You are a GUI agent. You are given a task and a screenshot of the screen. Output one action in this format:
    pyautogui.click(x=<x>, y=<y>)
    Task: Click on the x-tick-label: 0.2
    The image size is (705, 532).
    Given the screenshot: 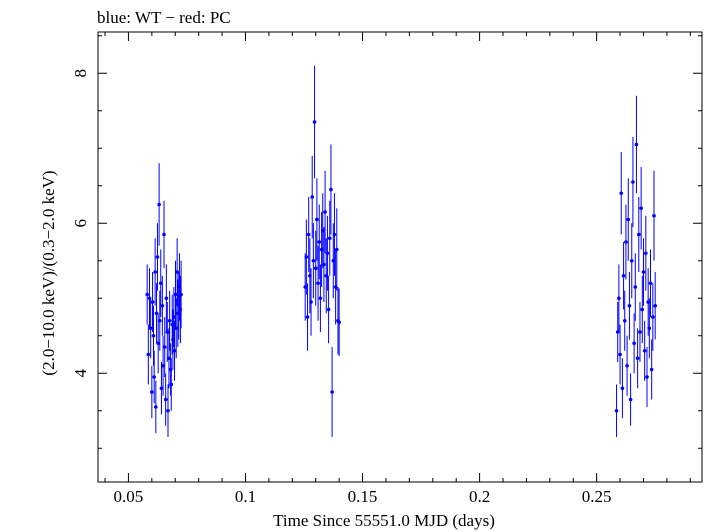 What is the action you would take?
    pyautogui.click(x=479, y=496)
    